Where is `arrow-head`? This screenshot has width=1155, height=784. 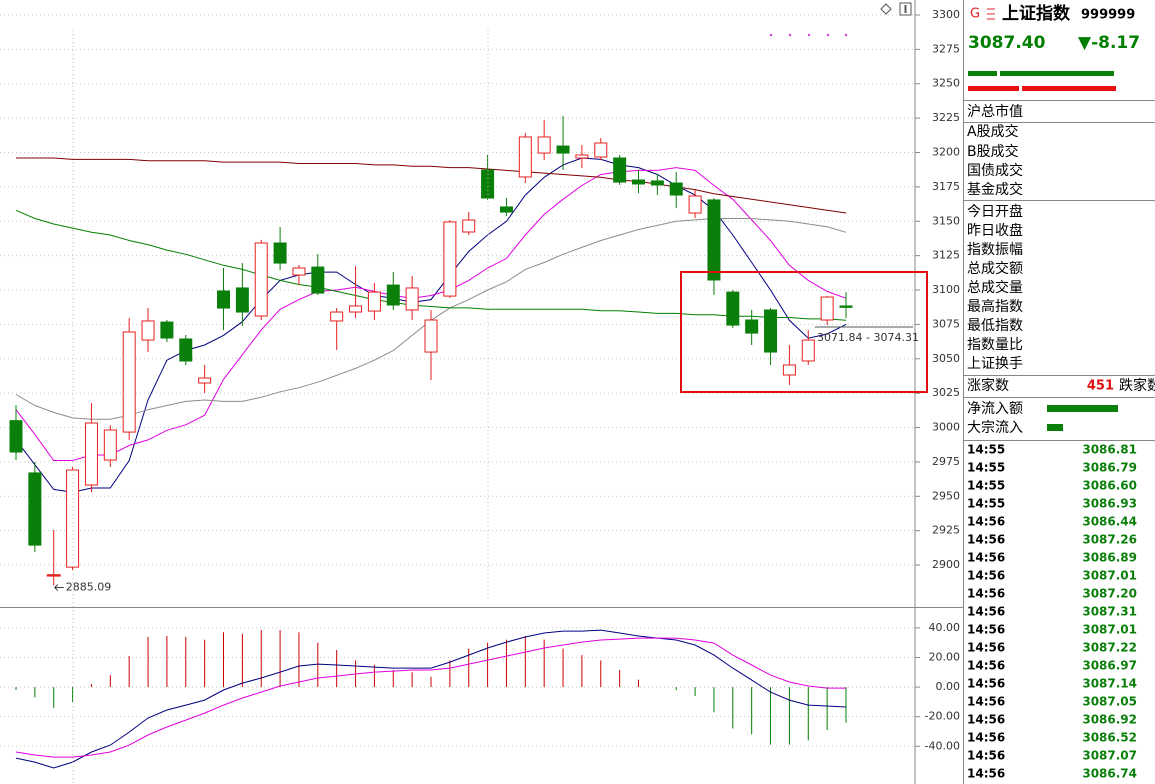 arrow-head is located at coordinates (56, 587).